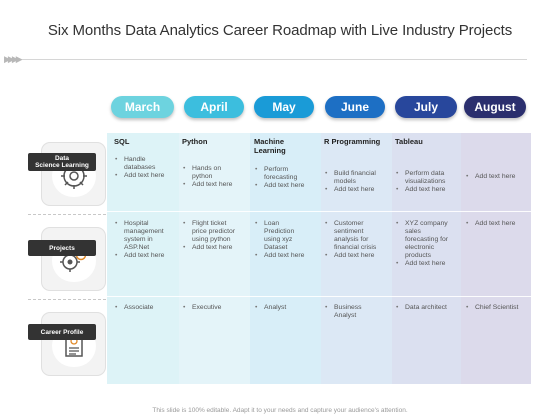 This screenshot has width=560, height=420. What do you see at coordinates (426, 107) in the screenshot?
I see `month-july: July` at bounding box center [426, 107].